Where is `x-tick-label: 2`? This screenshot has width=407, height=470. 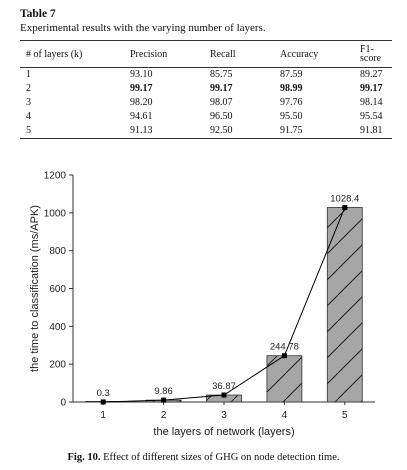
x-tick-label: 2 is located at coordinates (164, 415).